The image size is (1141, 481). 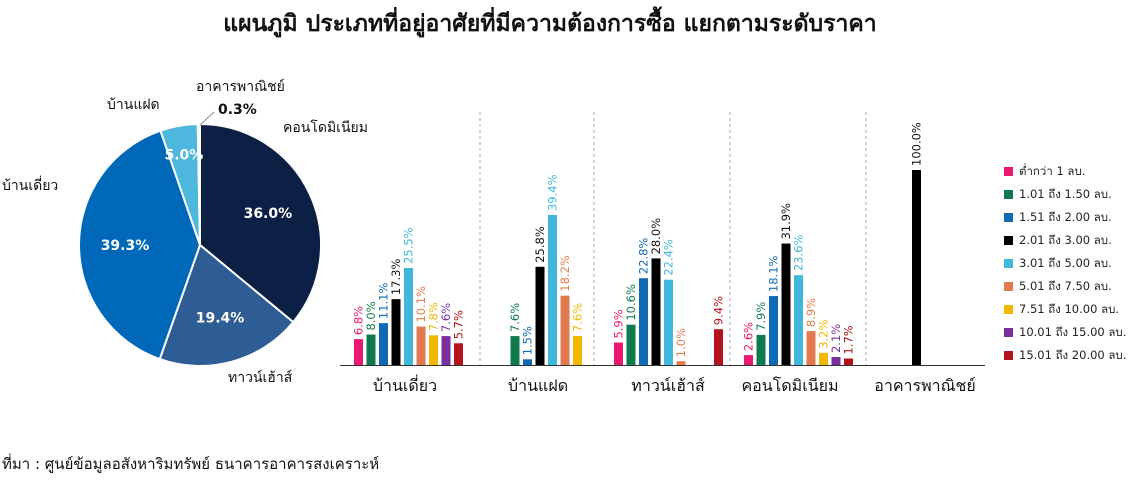 I want to click on bar-value-label: 23.6%, so click(x=799, y=253).